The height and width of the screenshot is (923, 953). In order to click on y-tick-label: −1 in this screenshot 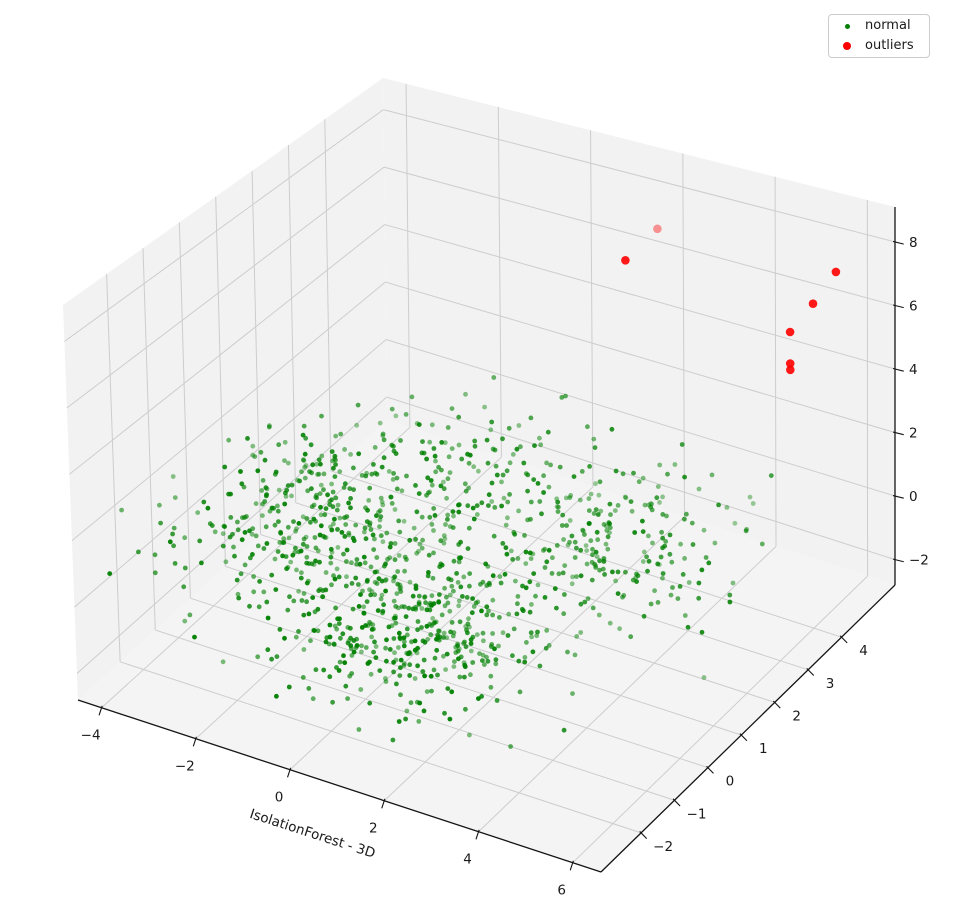, I will do `click(697, 814)`.